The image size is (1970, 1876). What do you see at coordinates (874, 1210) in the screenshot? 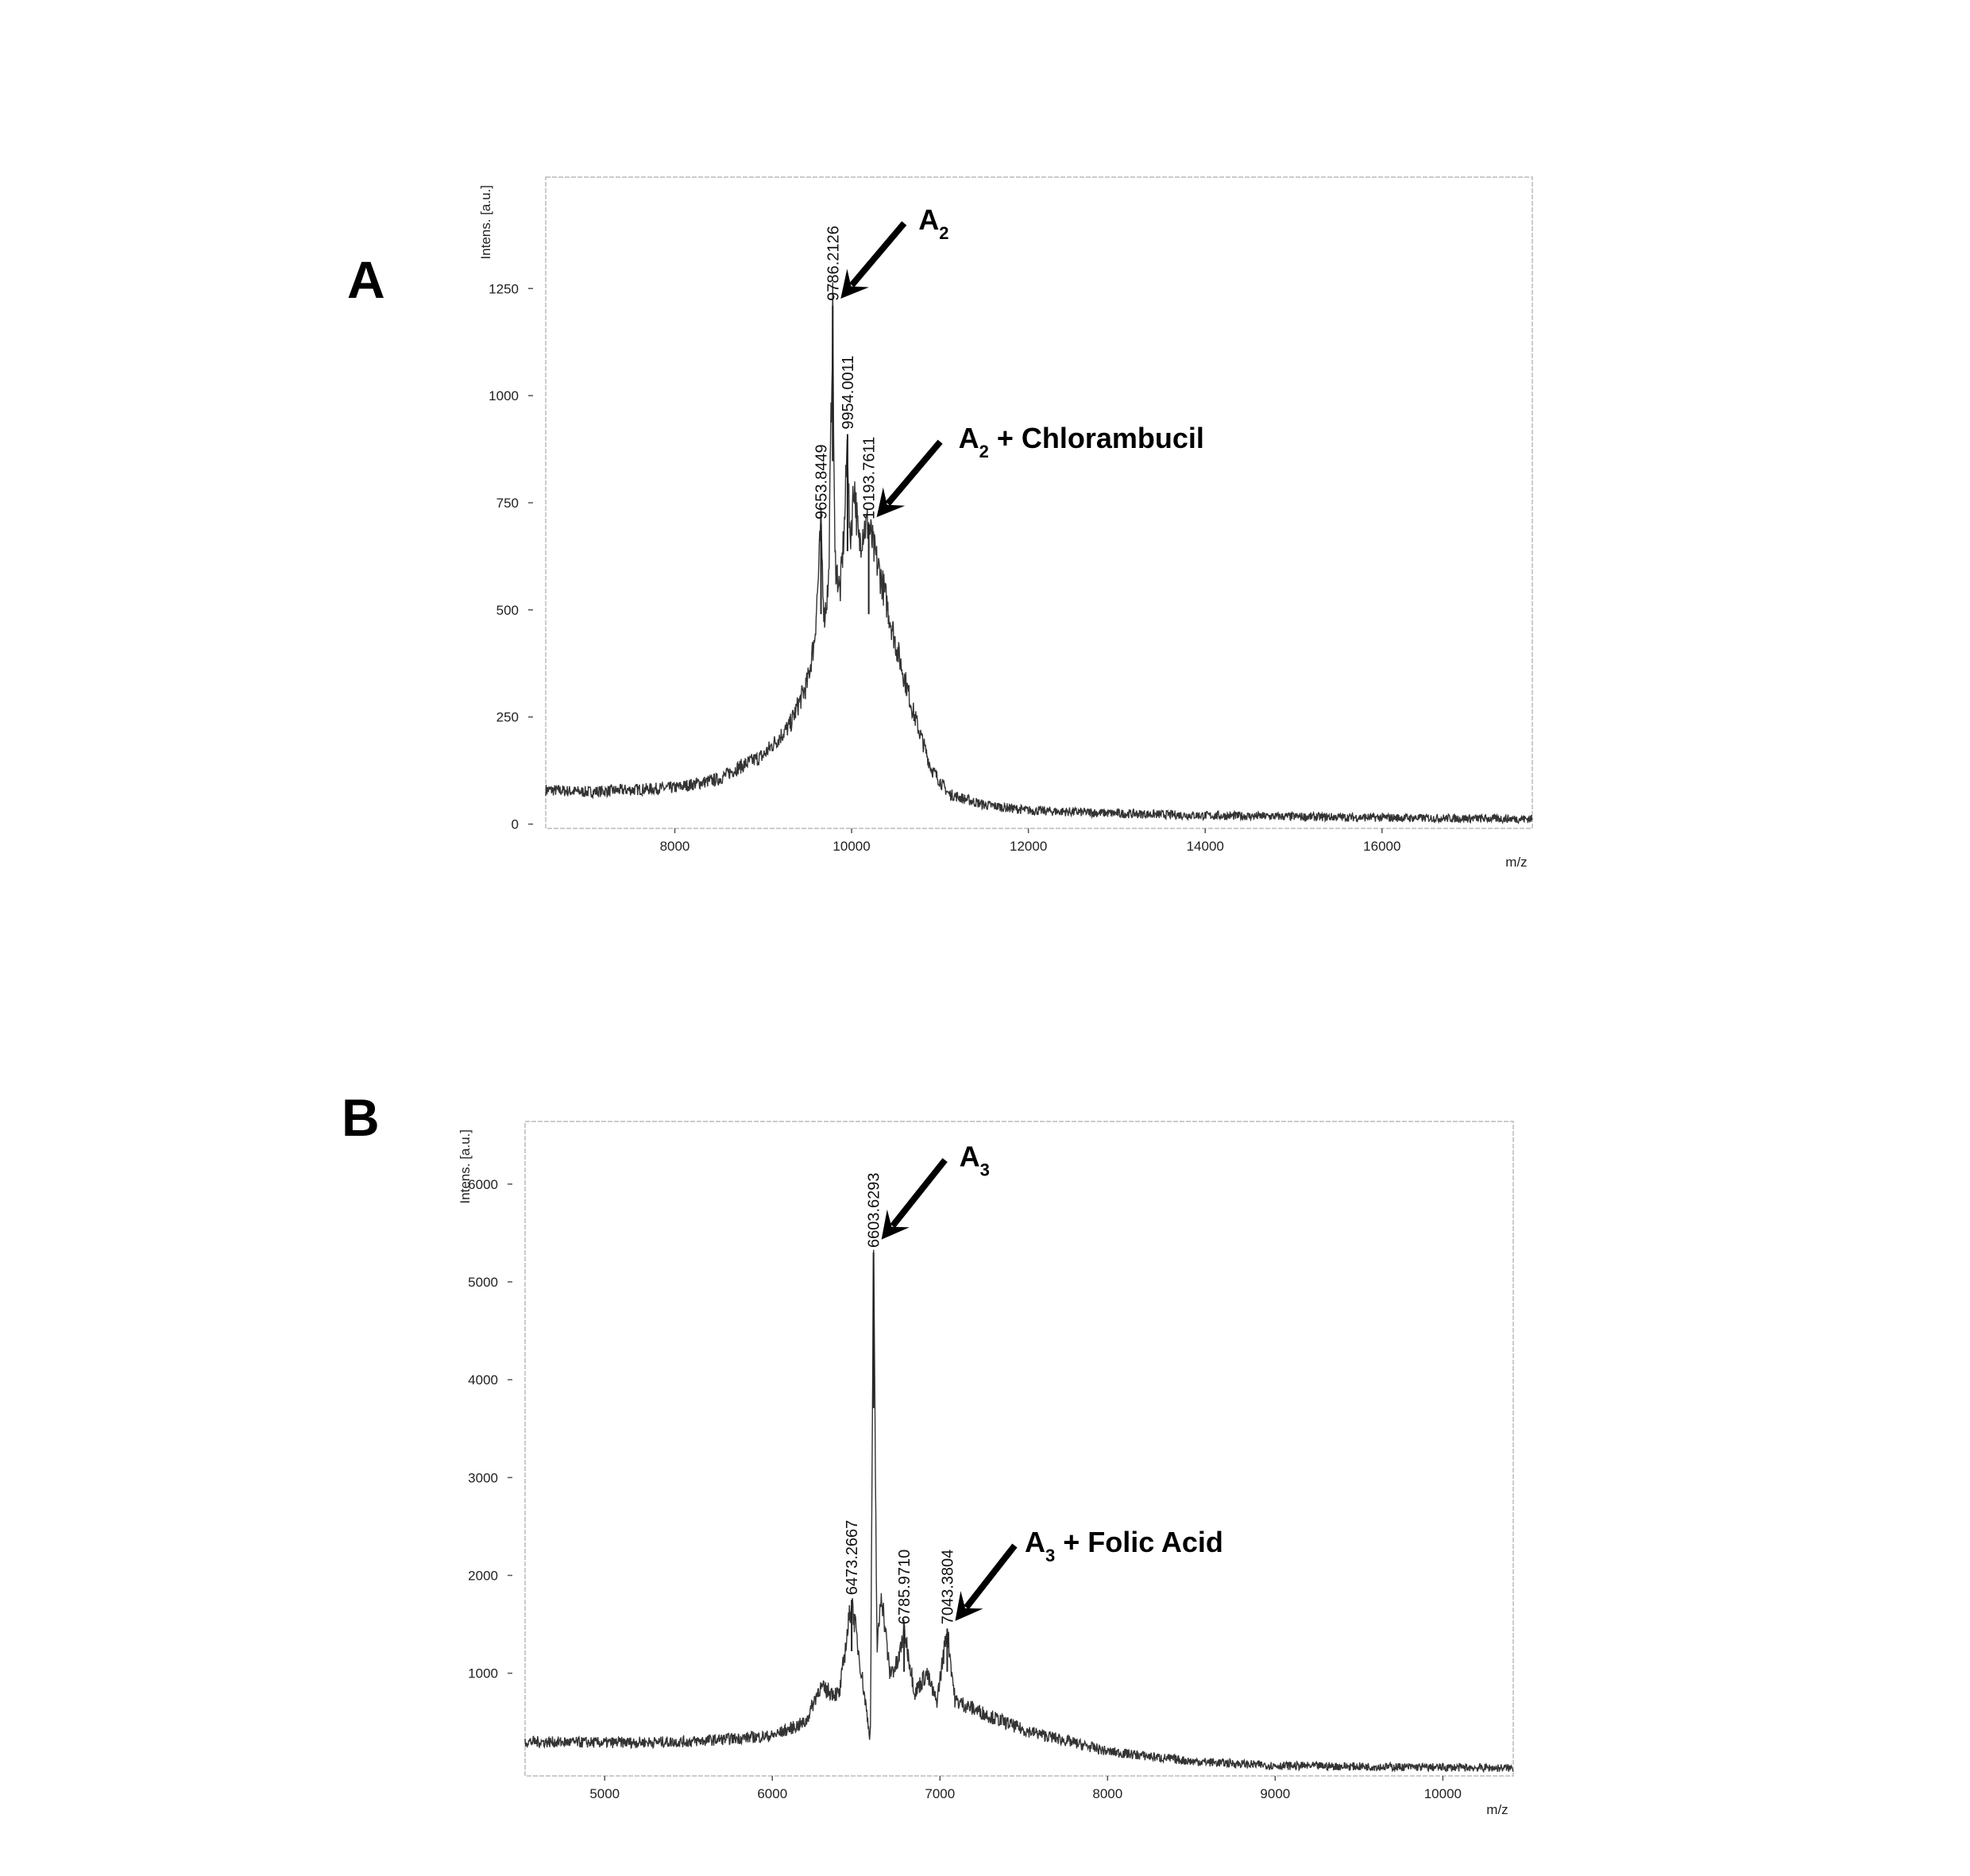
I see `peak-label: 6603.6293` at bounding box center [874, 1210].